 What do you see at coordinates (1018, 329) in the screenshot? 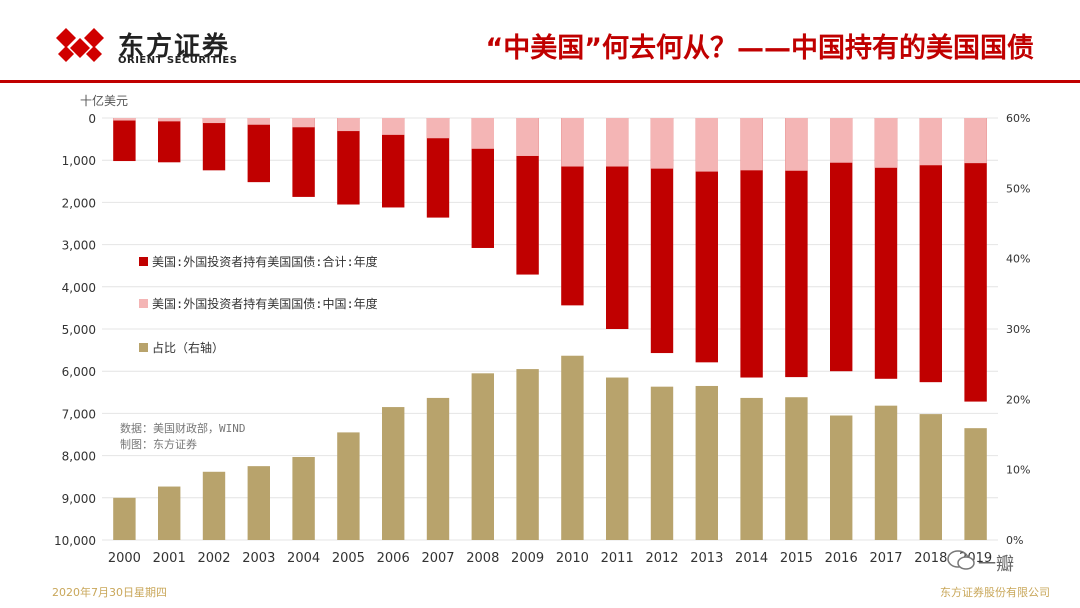
I see `right-tick-label: 30%` at bounding box center [1018, 329].